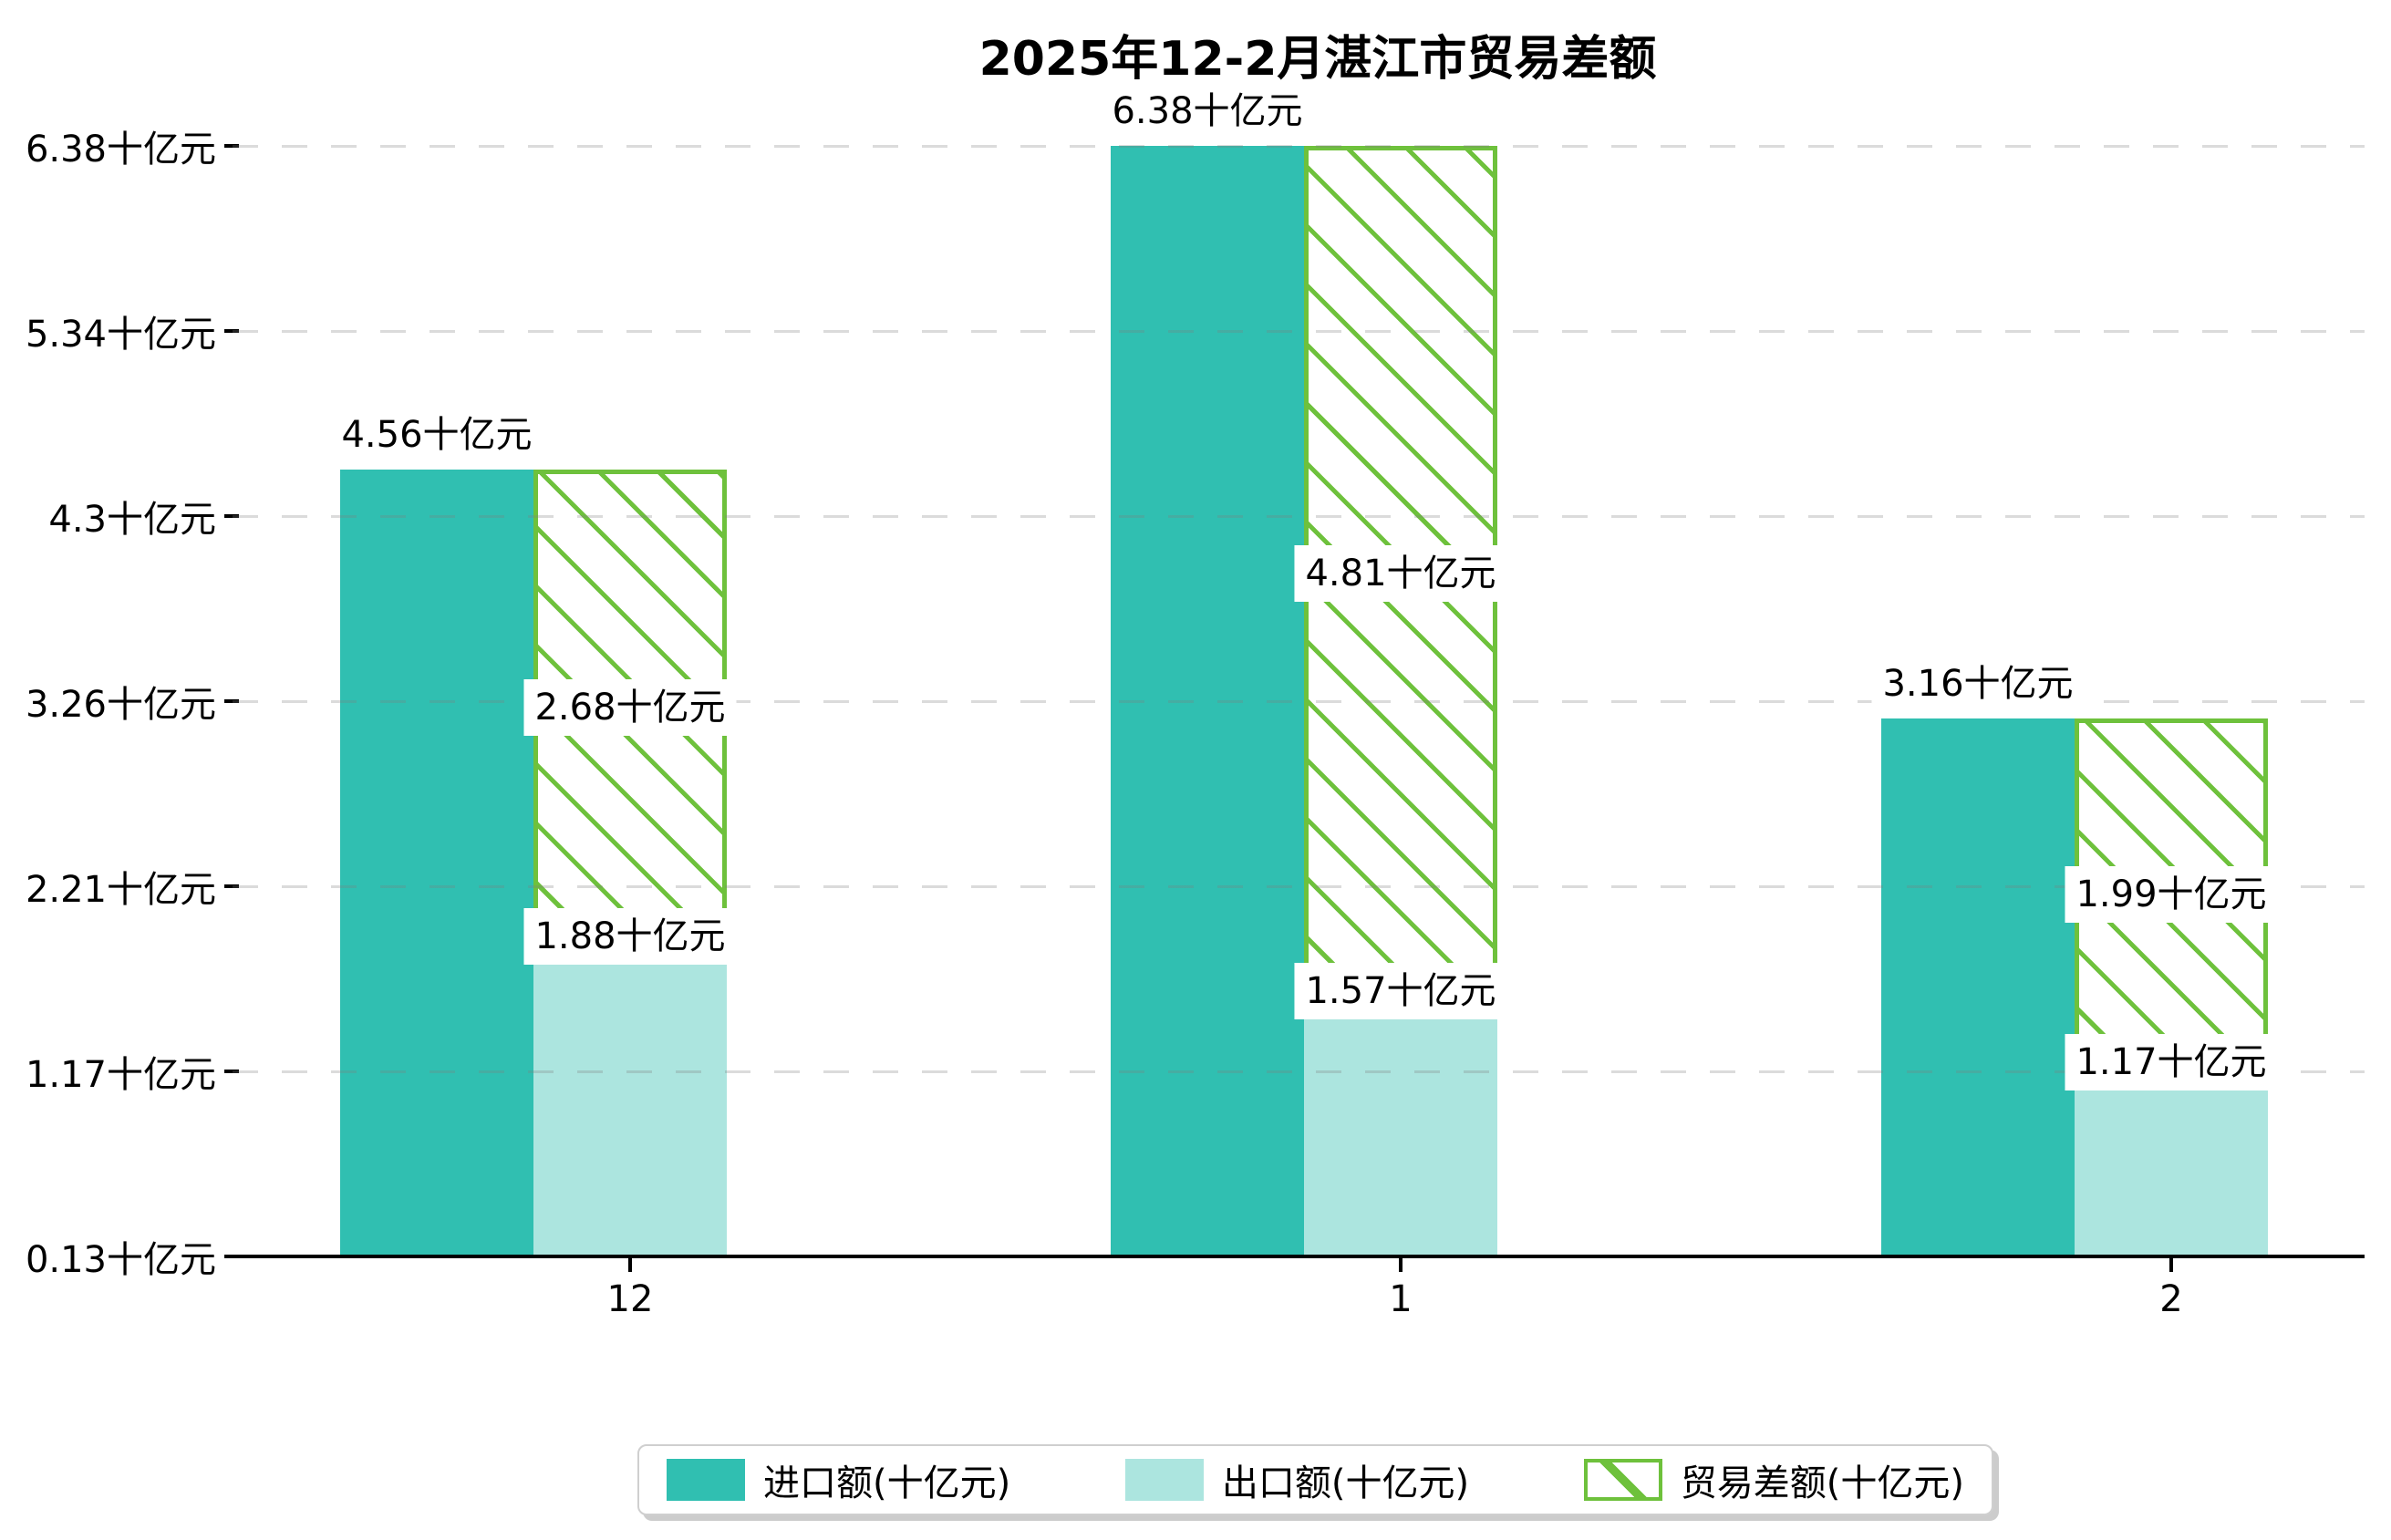  I want to click on trade-balance-value-label: 2.68十亿元, so click(630, 707).